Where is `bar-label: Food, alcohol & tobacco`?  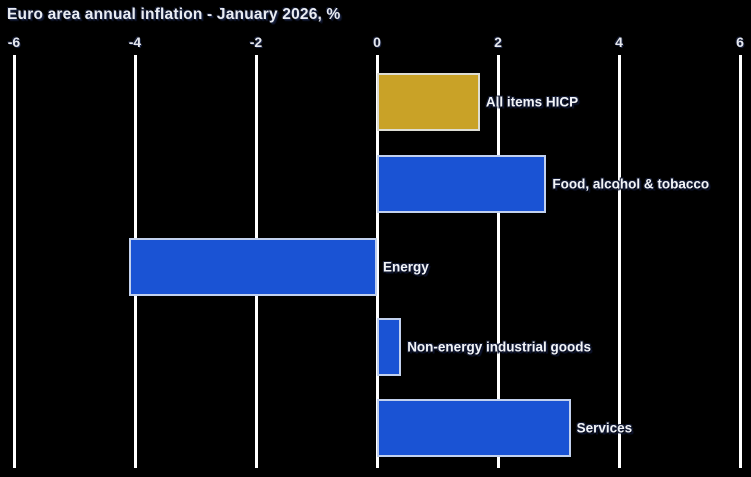
bar-label: Food, alcohol & tobacco is located at coordinates (631, 184).